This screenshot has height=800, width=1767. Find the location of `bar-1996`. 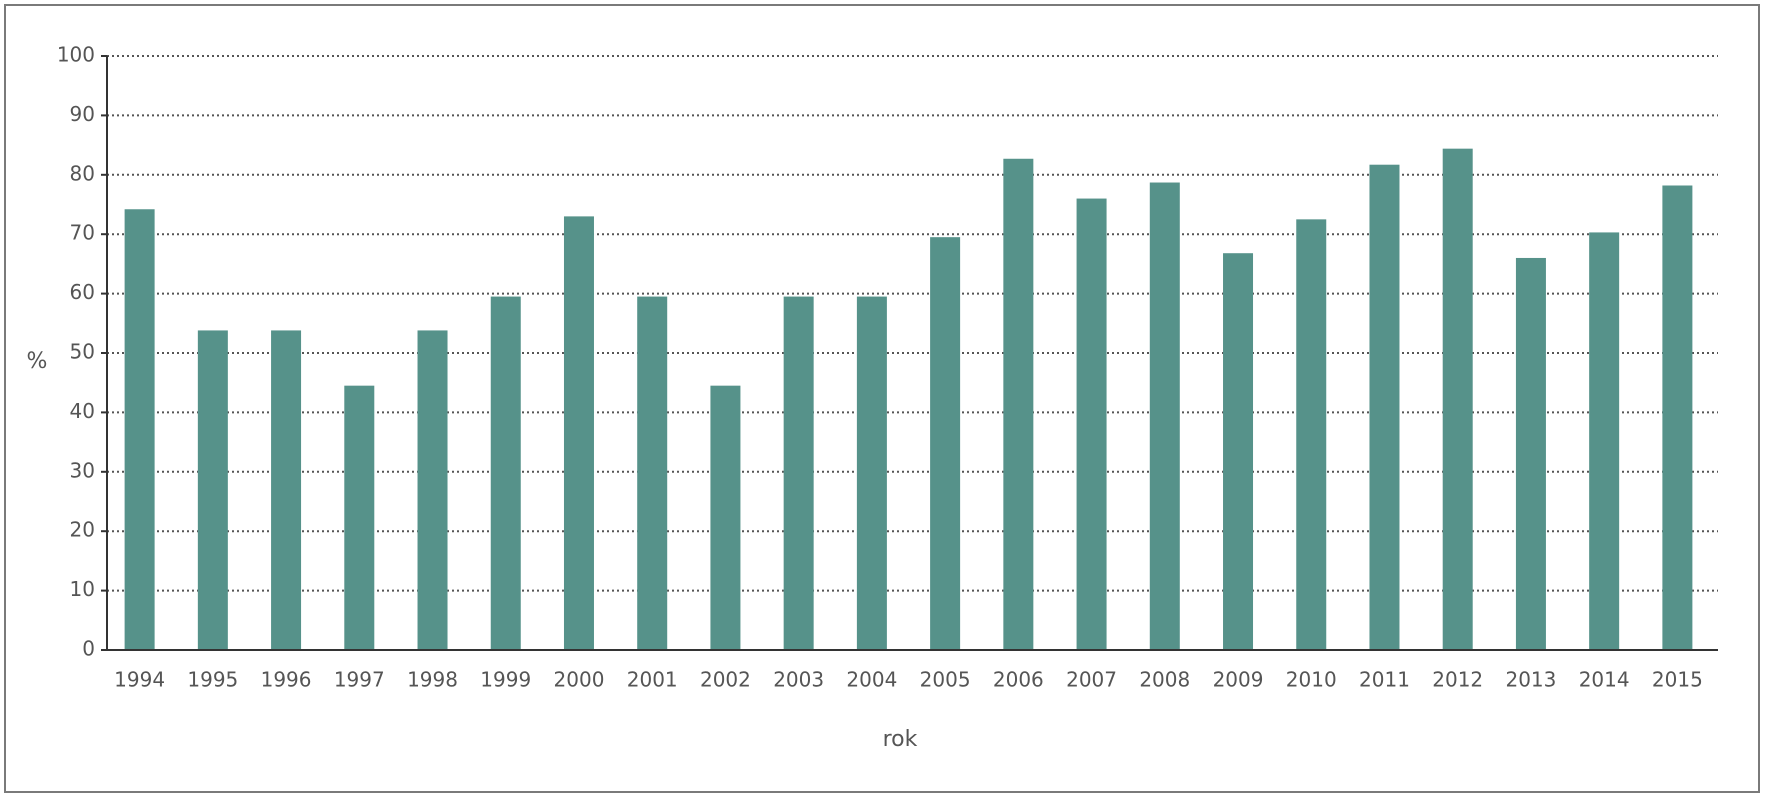

bar-1996 is located at coordinates (286, 490).